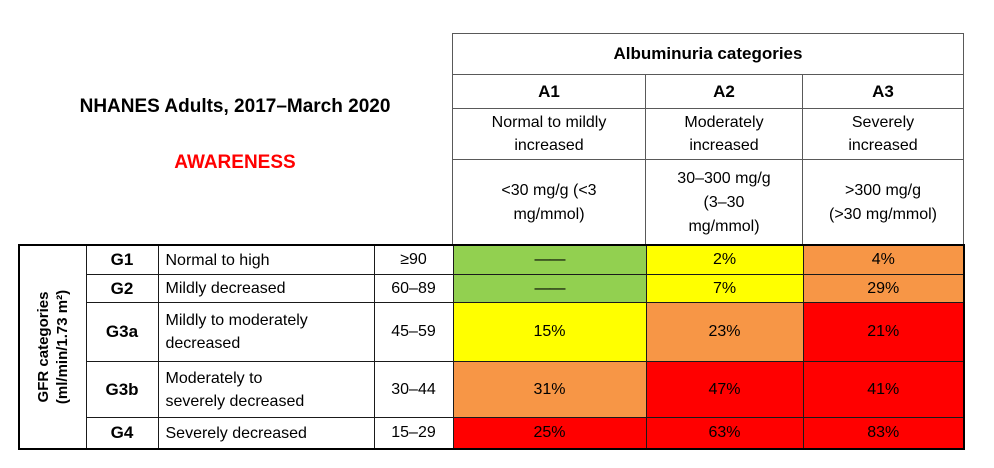 This screenshot has width=994, height=468. I want to click on title-block: NHANES Adults, 2017–March 2020 AWARENESS, so click(235, 135).